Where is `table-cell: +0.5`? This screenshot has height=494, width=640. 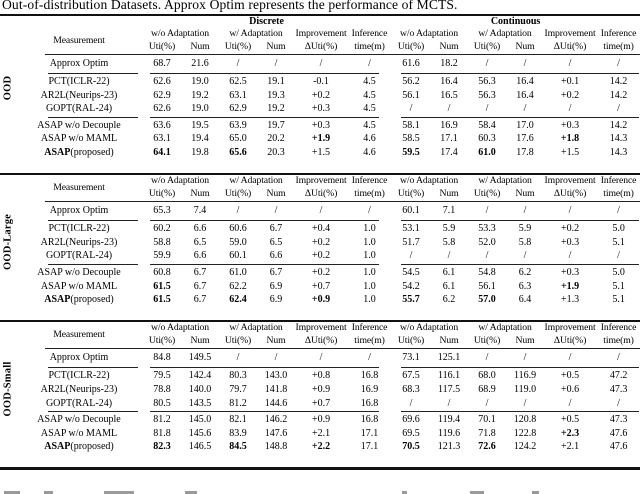
table-cell: +0.5 is located at coordinates (570, 376).